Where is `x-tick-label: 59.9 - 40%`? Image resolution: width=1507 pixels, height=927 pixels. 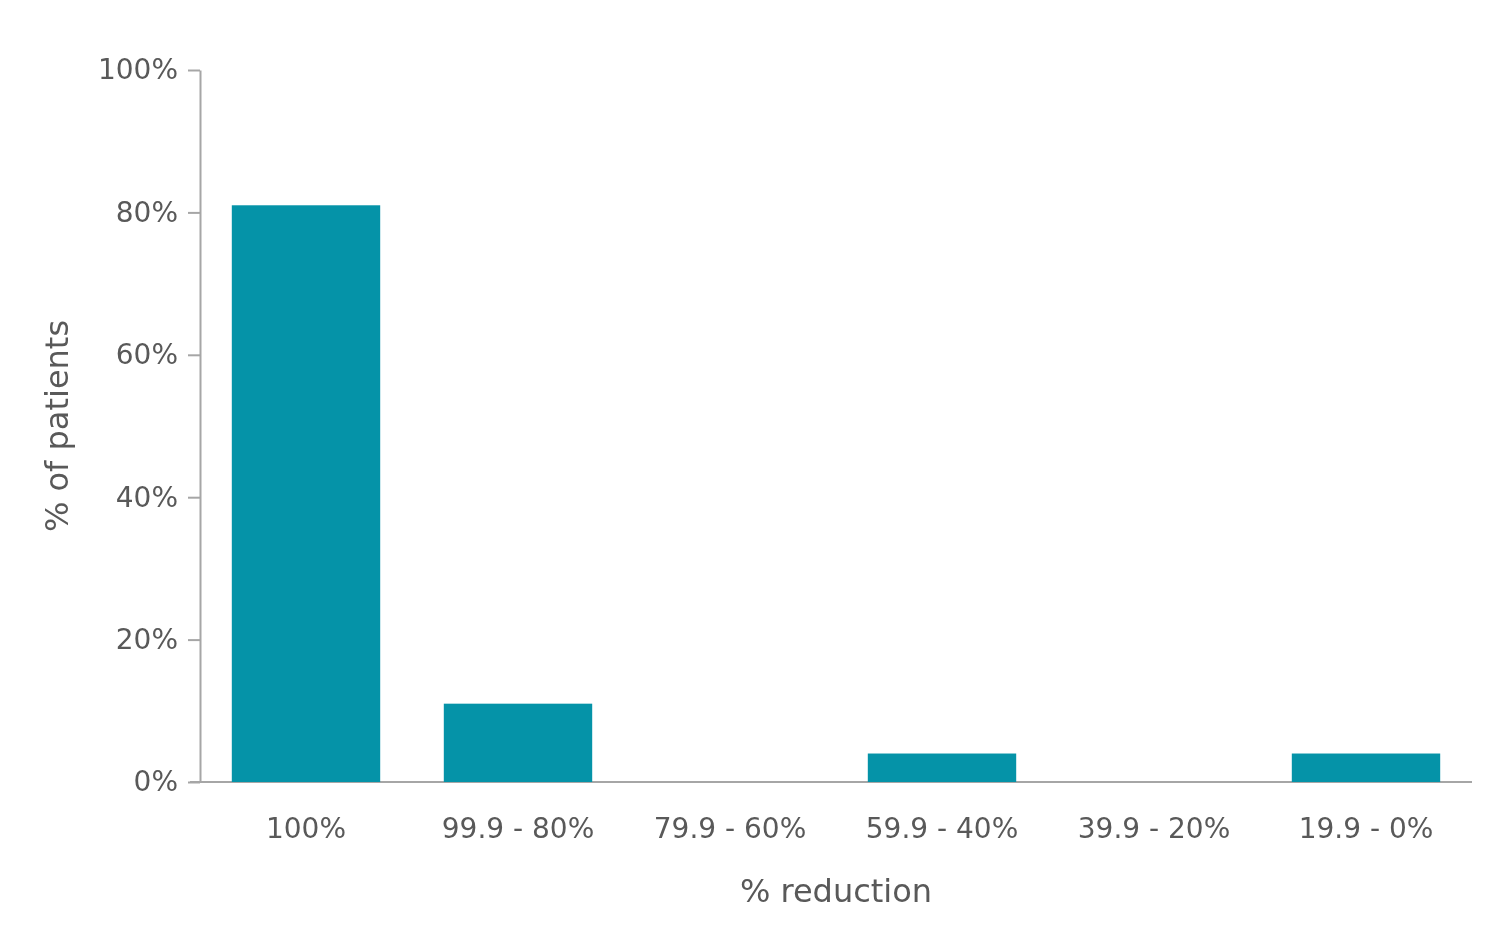
x-tick-label: 59.9 - 40% is located at coordinates (942, 828).